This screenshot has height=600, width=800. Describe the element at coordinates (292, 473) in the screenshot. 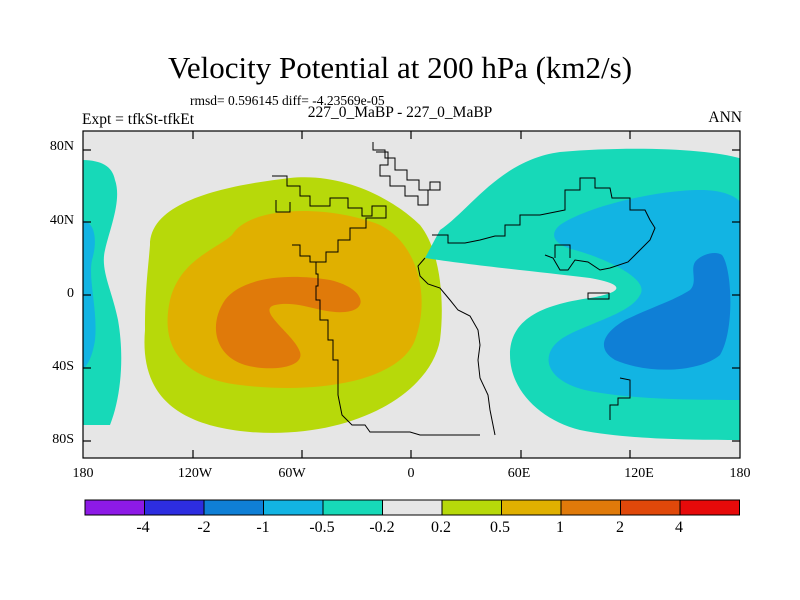

I see `lon-tick-label: 60W` at that location.